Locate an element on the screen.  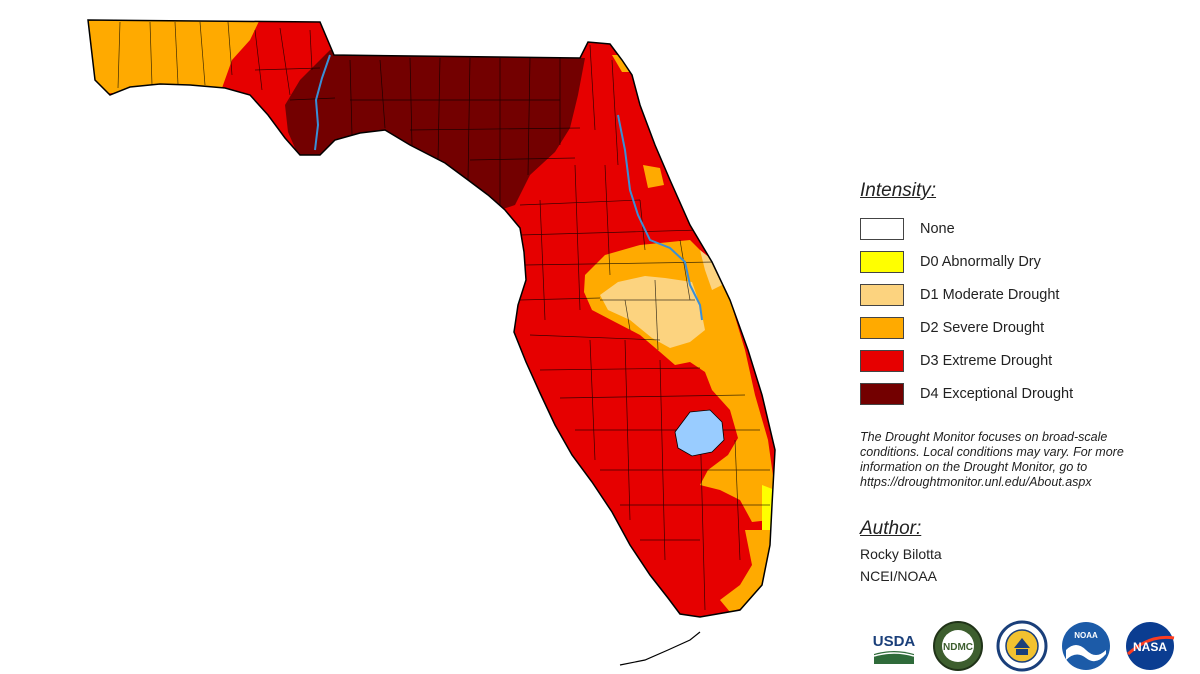
legend-item-none: None is located at coordinates (1025, 228).